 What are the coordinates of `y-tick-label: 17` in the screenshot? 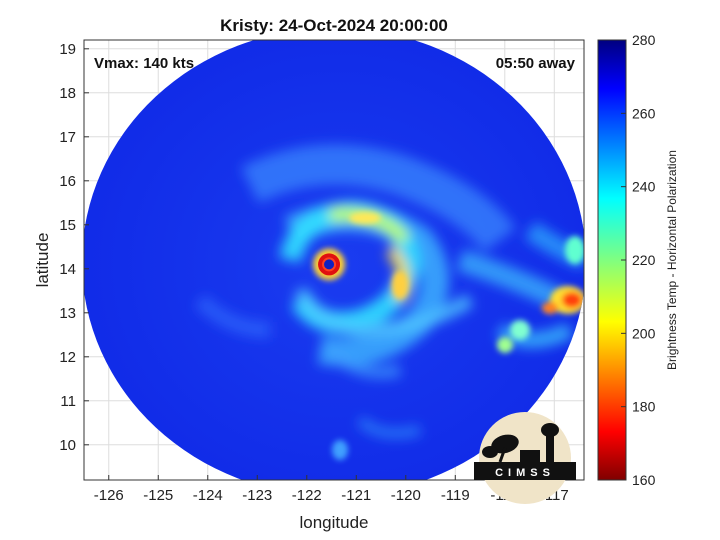 It's located at (67, 137).